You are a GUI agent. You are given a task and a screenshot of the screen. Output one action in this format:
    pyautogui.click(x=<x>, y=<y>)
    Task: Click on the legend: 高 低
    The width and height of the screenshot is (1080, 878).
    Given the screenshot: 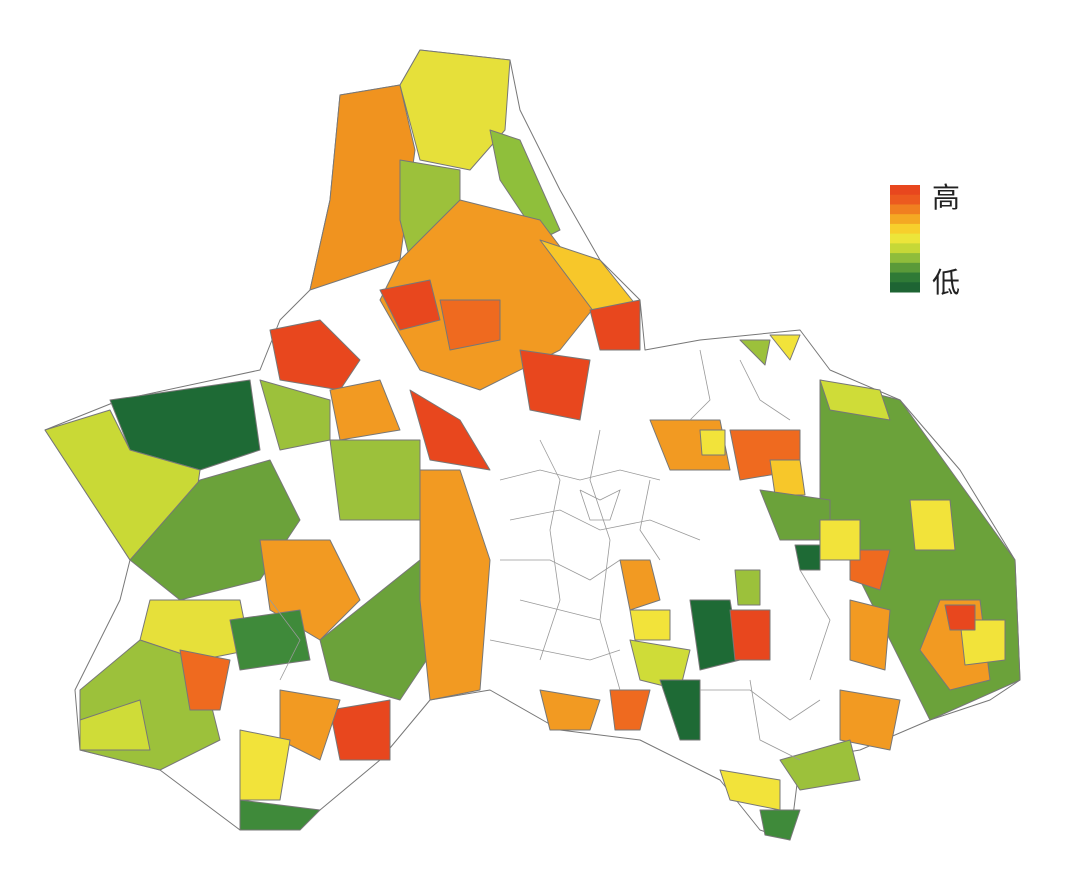 What is the action you would take?
    pyautogui.click(x=925, y=240)
    